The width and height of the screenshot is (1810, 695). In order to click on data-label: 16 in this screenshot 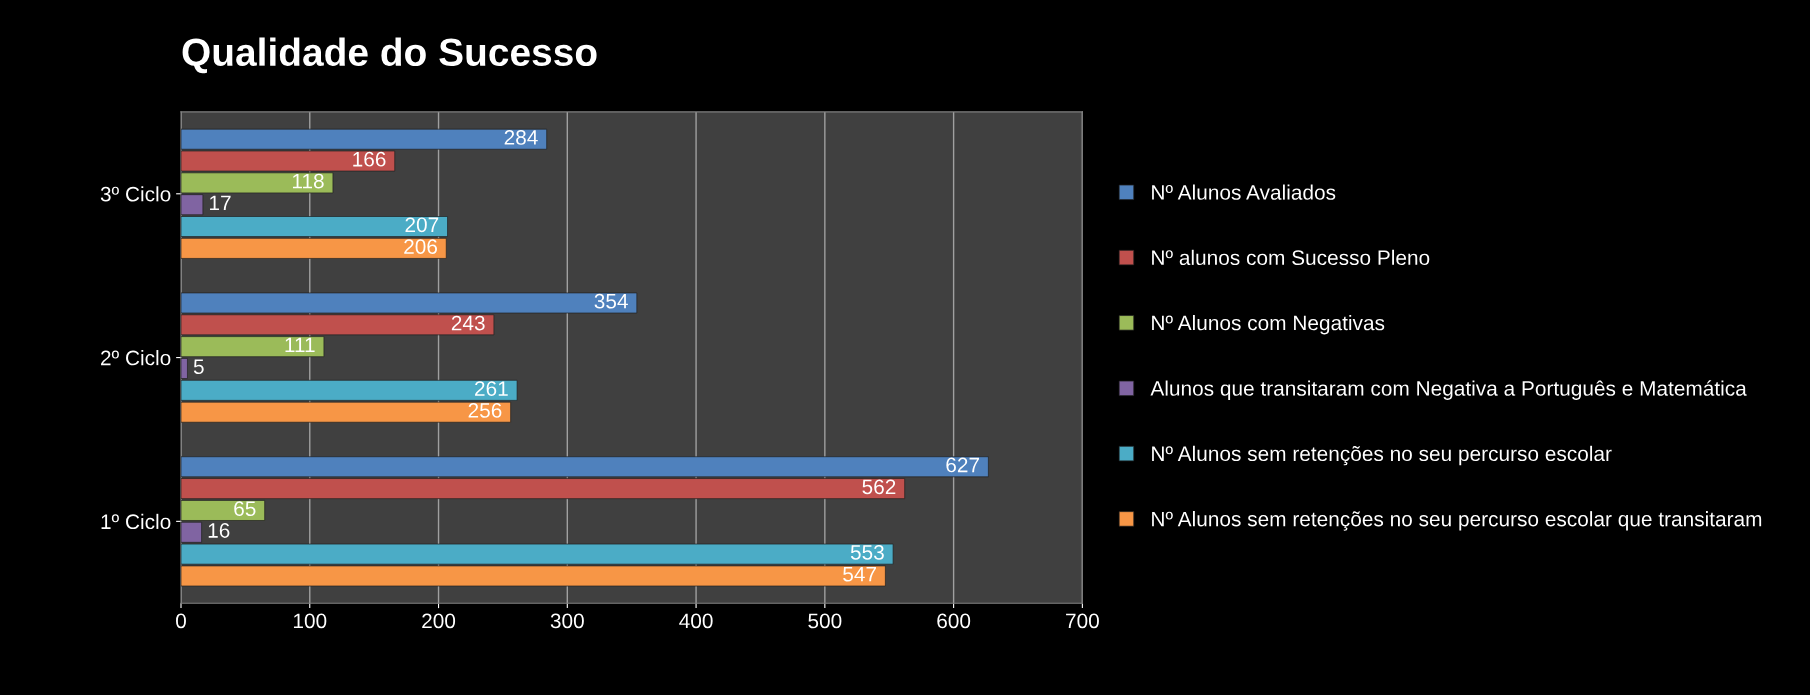, I will do `click(219, 530)`.